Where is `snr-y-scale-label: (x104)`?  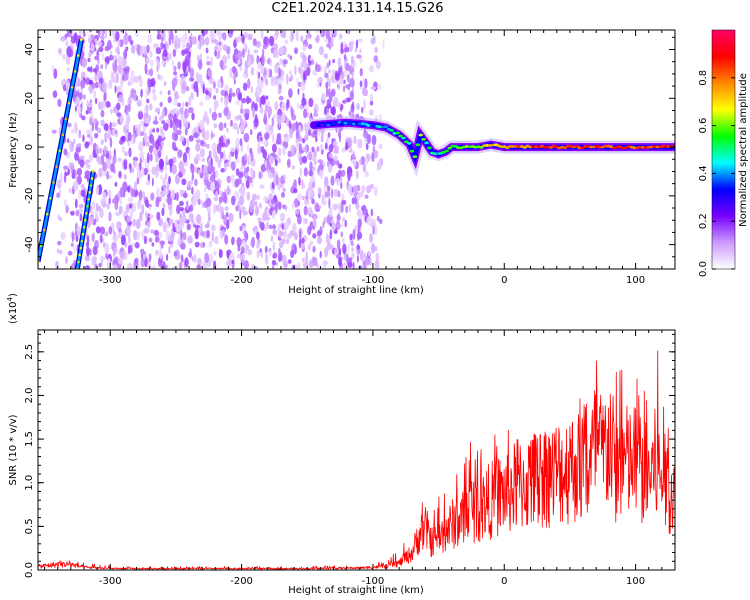
snr-y-scale-label: (x104) is located at coordinates (12, 308).